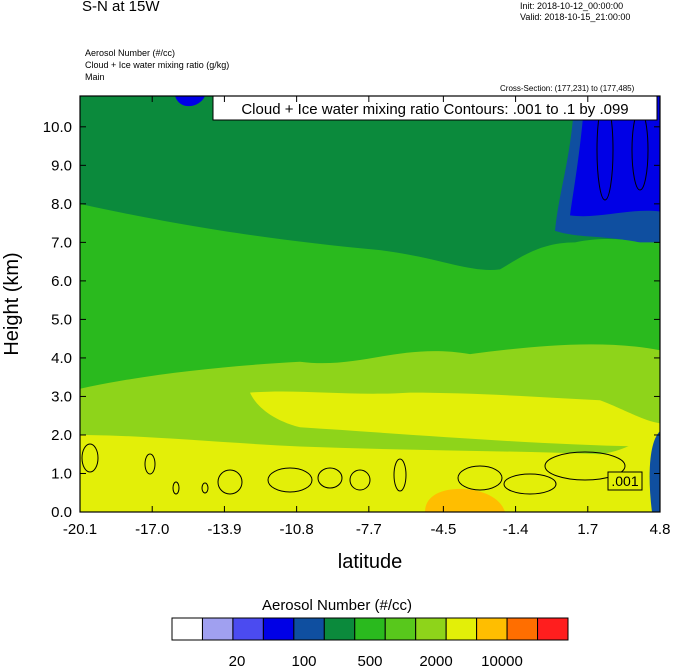  Describe the element at coordinates (502, 660) in the screenshot. I see `colorbar-label: 10000` at that location.